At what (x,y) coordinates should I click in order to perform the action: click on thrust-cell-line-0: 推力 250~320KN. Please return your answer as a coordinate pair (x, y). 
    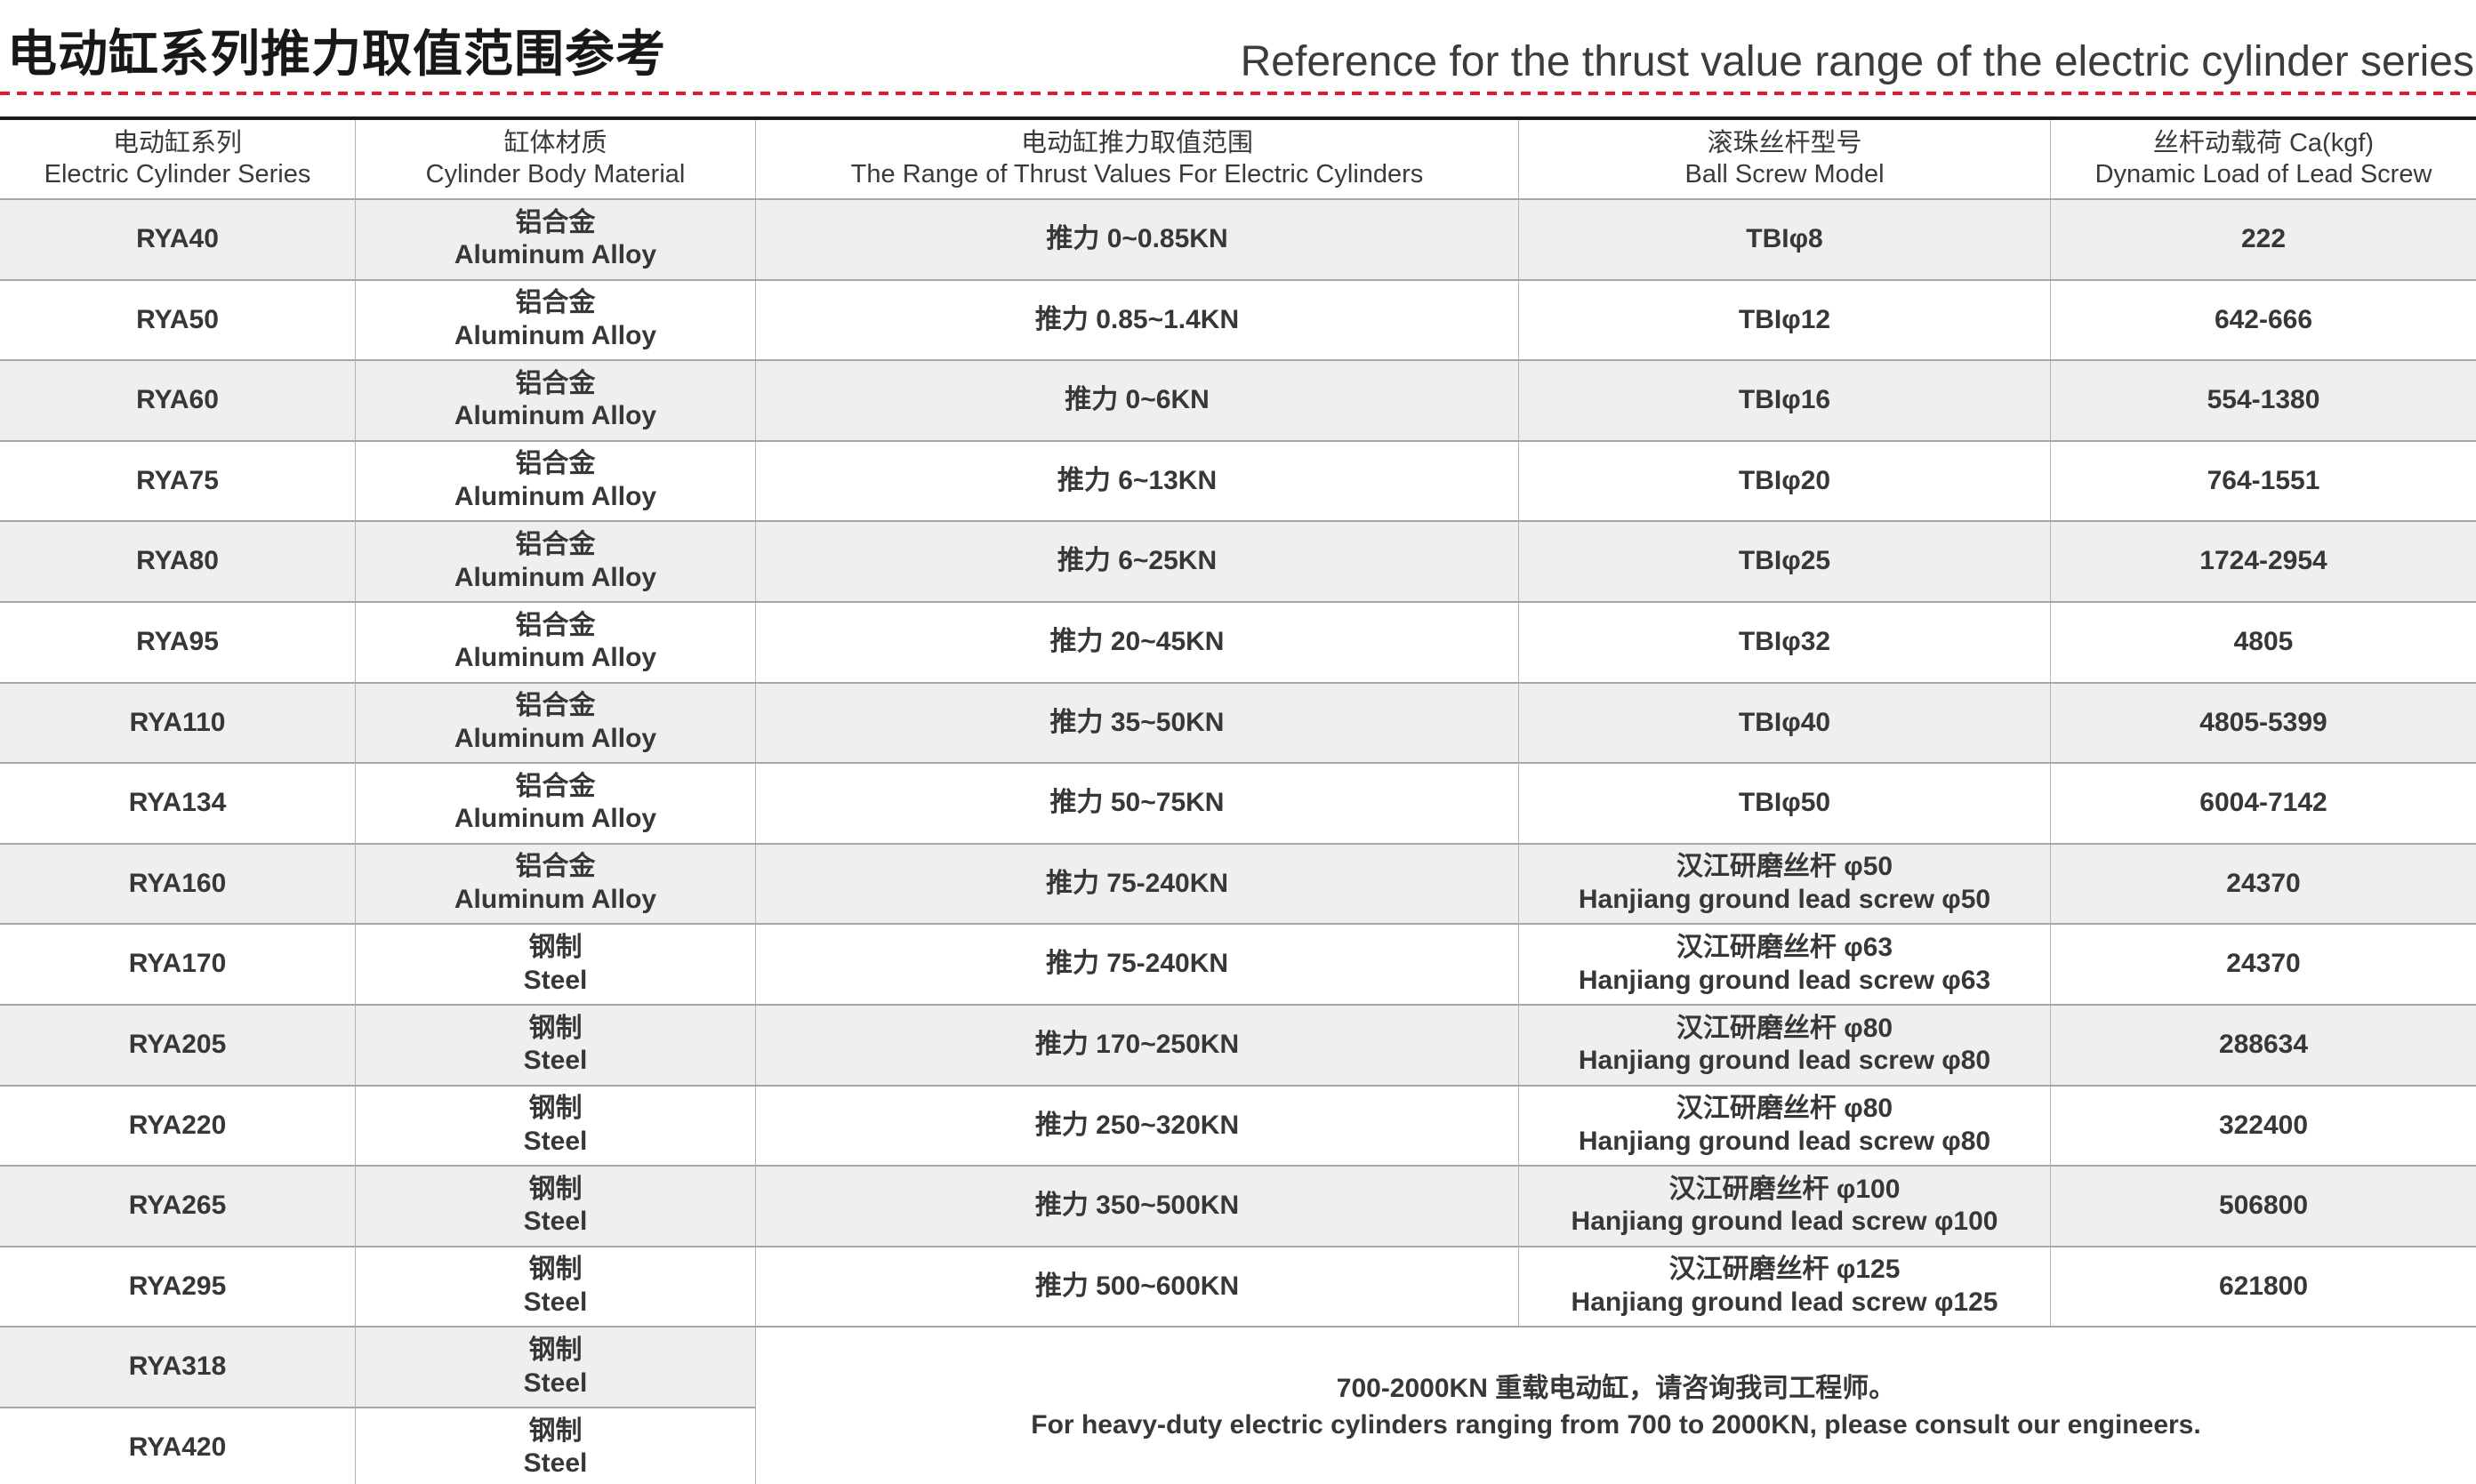
    Looking at the image, I should click on (1137, 1125).